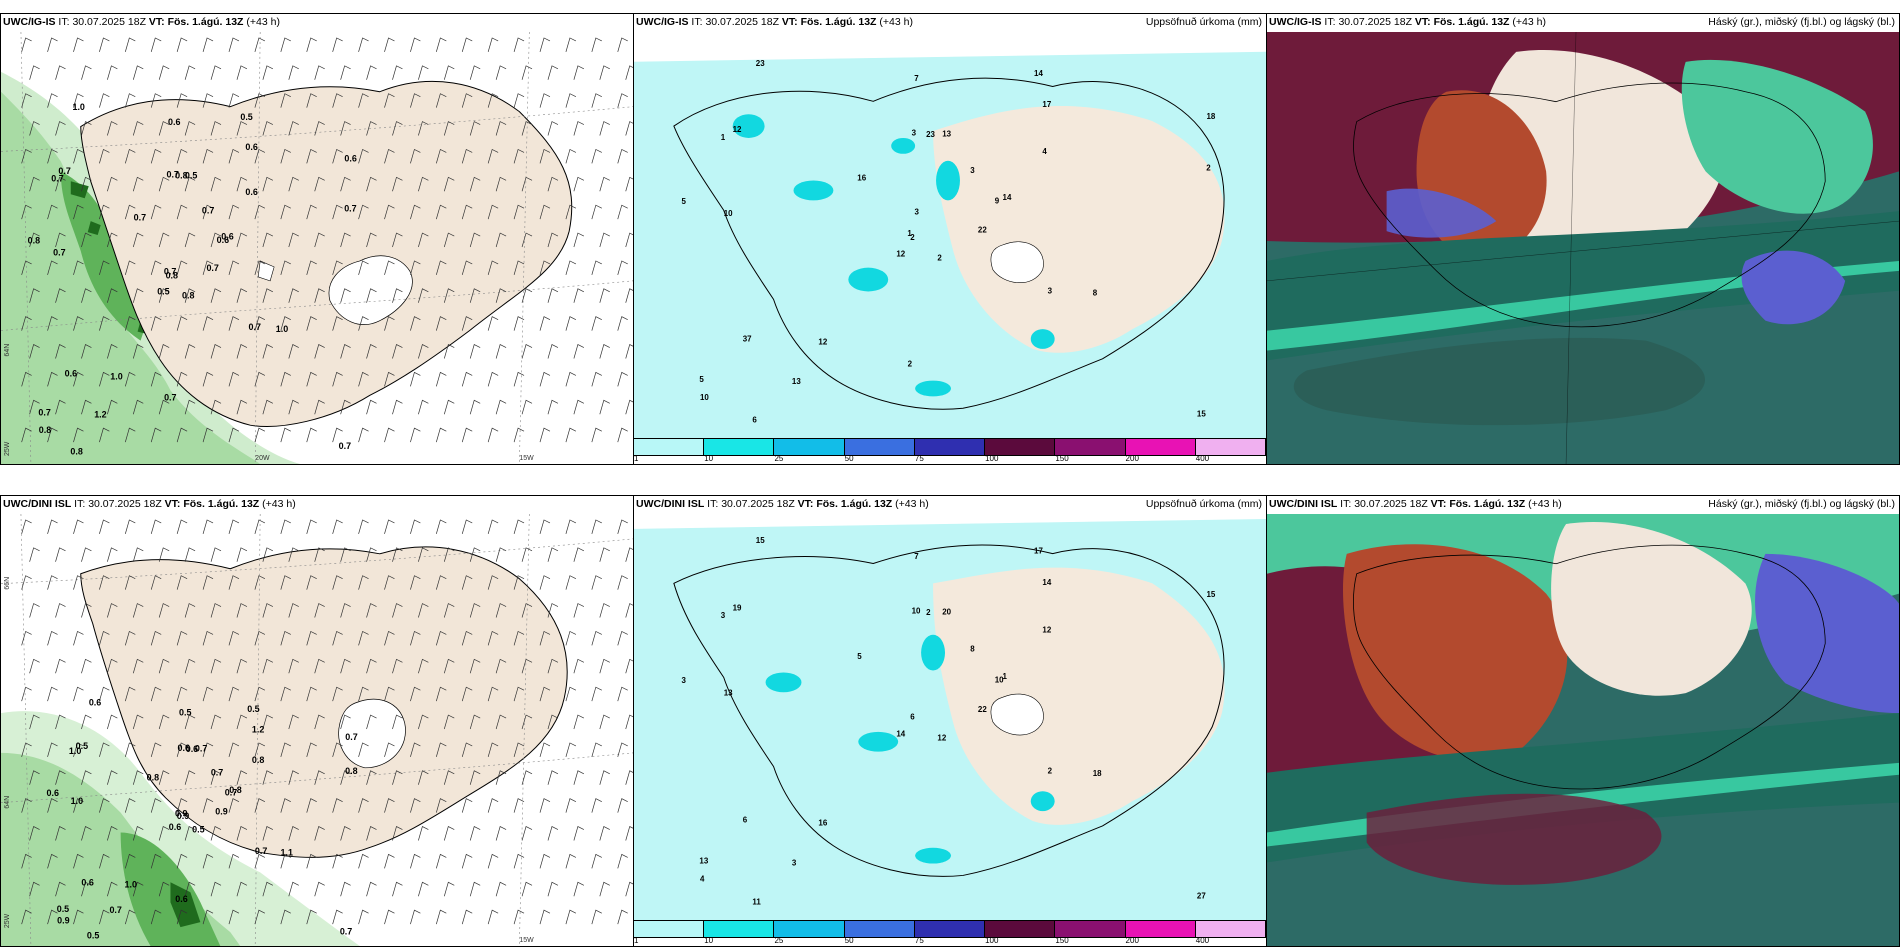 The height and width of the screenshot is (950, 1900). I want to click on colorbar-label: 75, so click(919, 940).